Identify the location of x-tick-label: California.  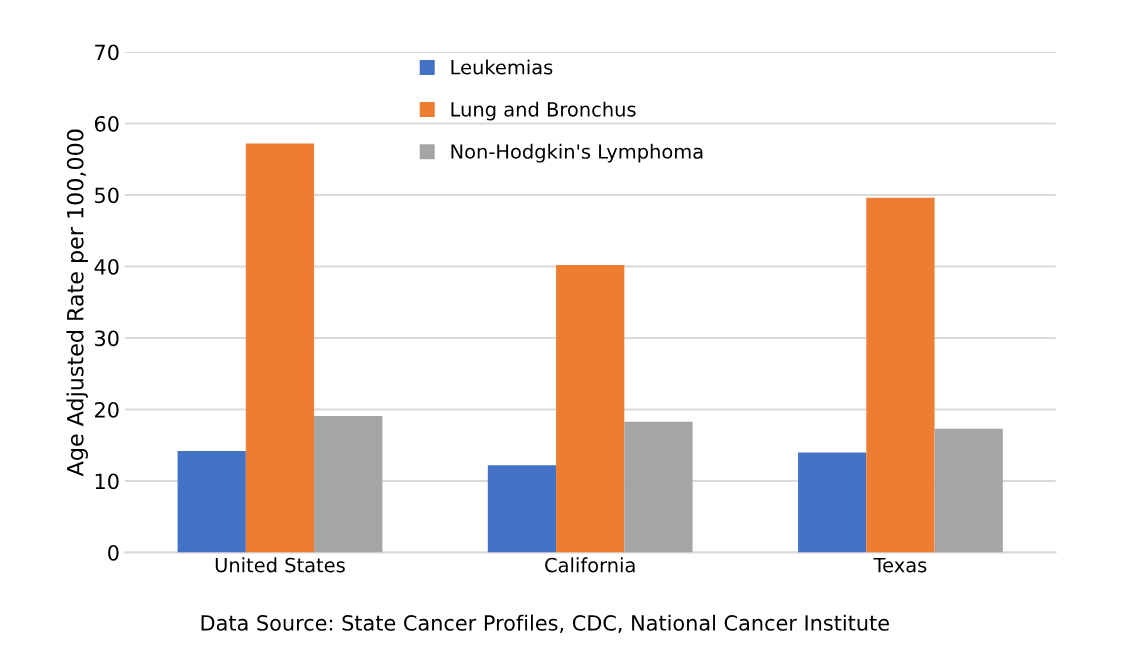
(590, 565).